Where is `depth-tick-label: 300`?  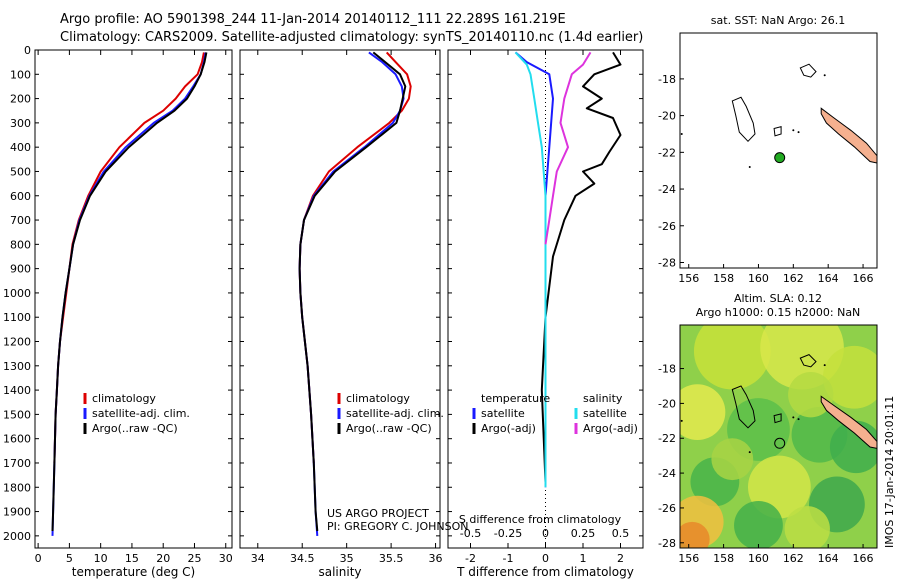
depth-tick-label: 300 is located at coordinates (20, 123).